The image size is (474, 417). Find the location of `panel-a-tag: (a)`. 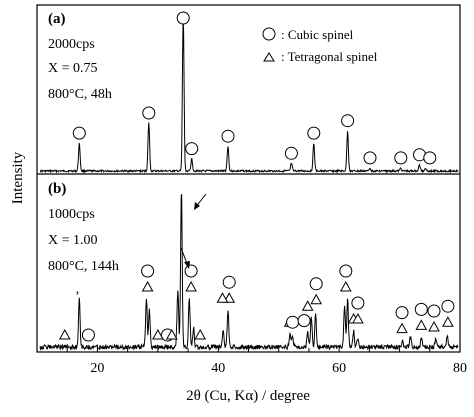

panel-a-tag: (a) is located at coordinates (57, 19).